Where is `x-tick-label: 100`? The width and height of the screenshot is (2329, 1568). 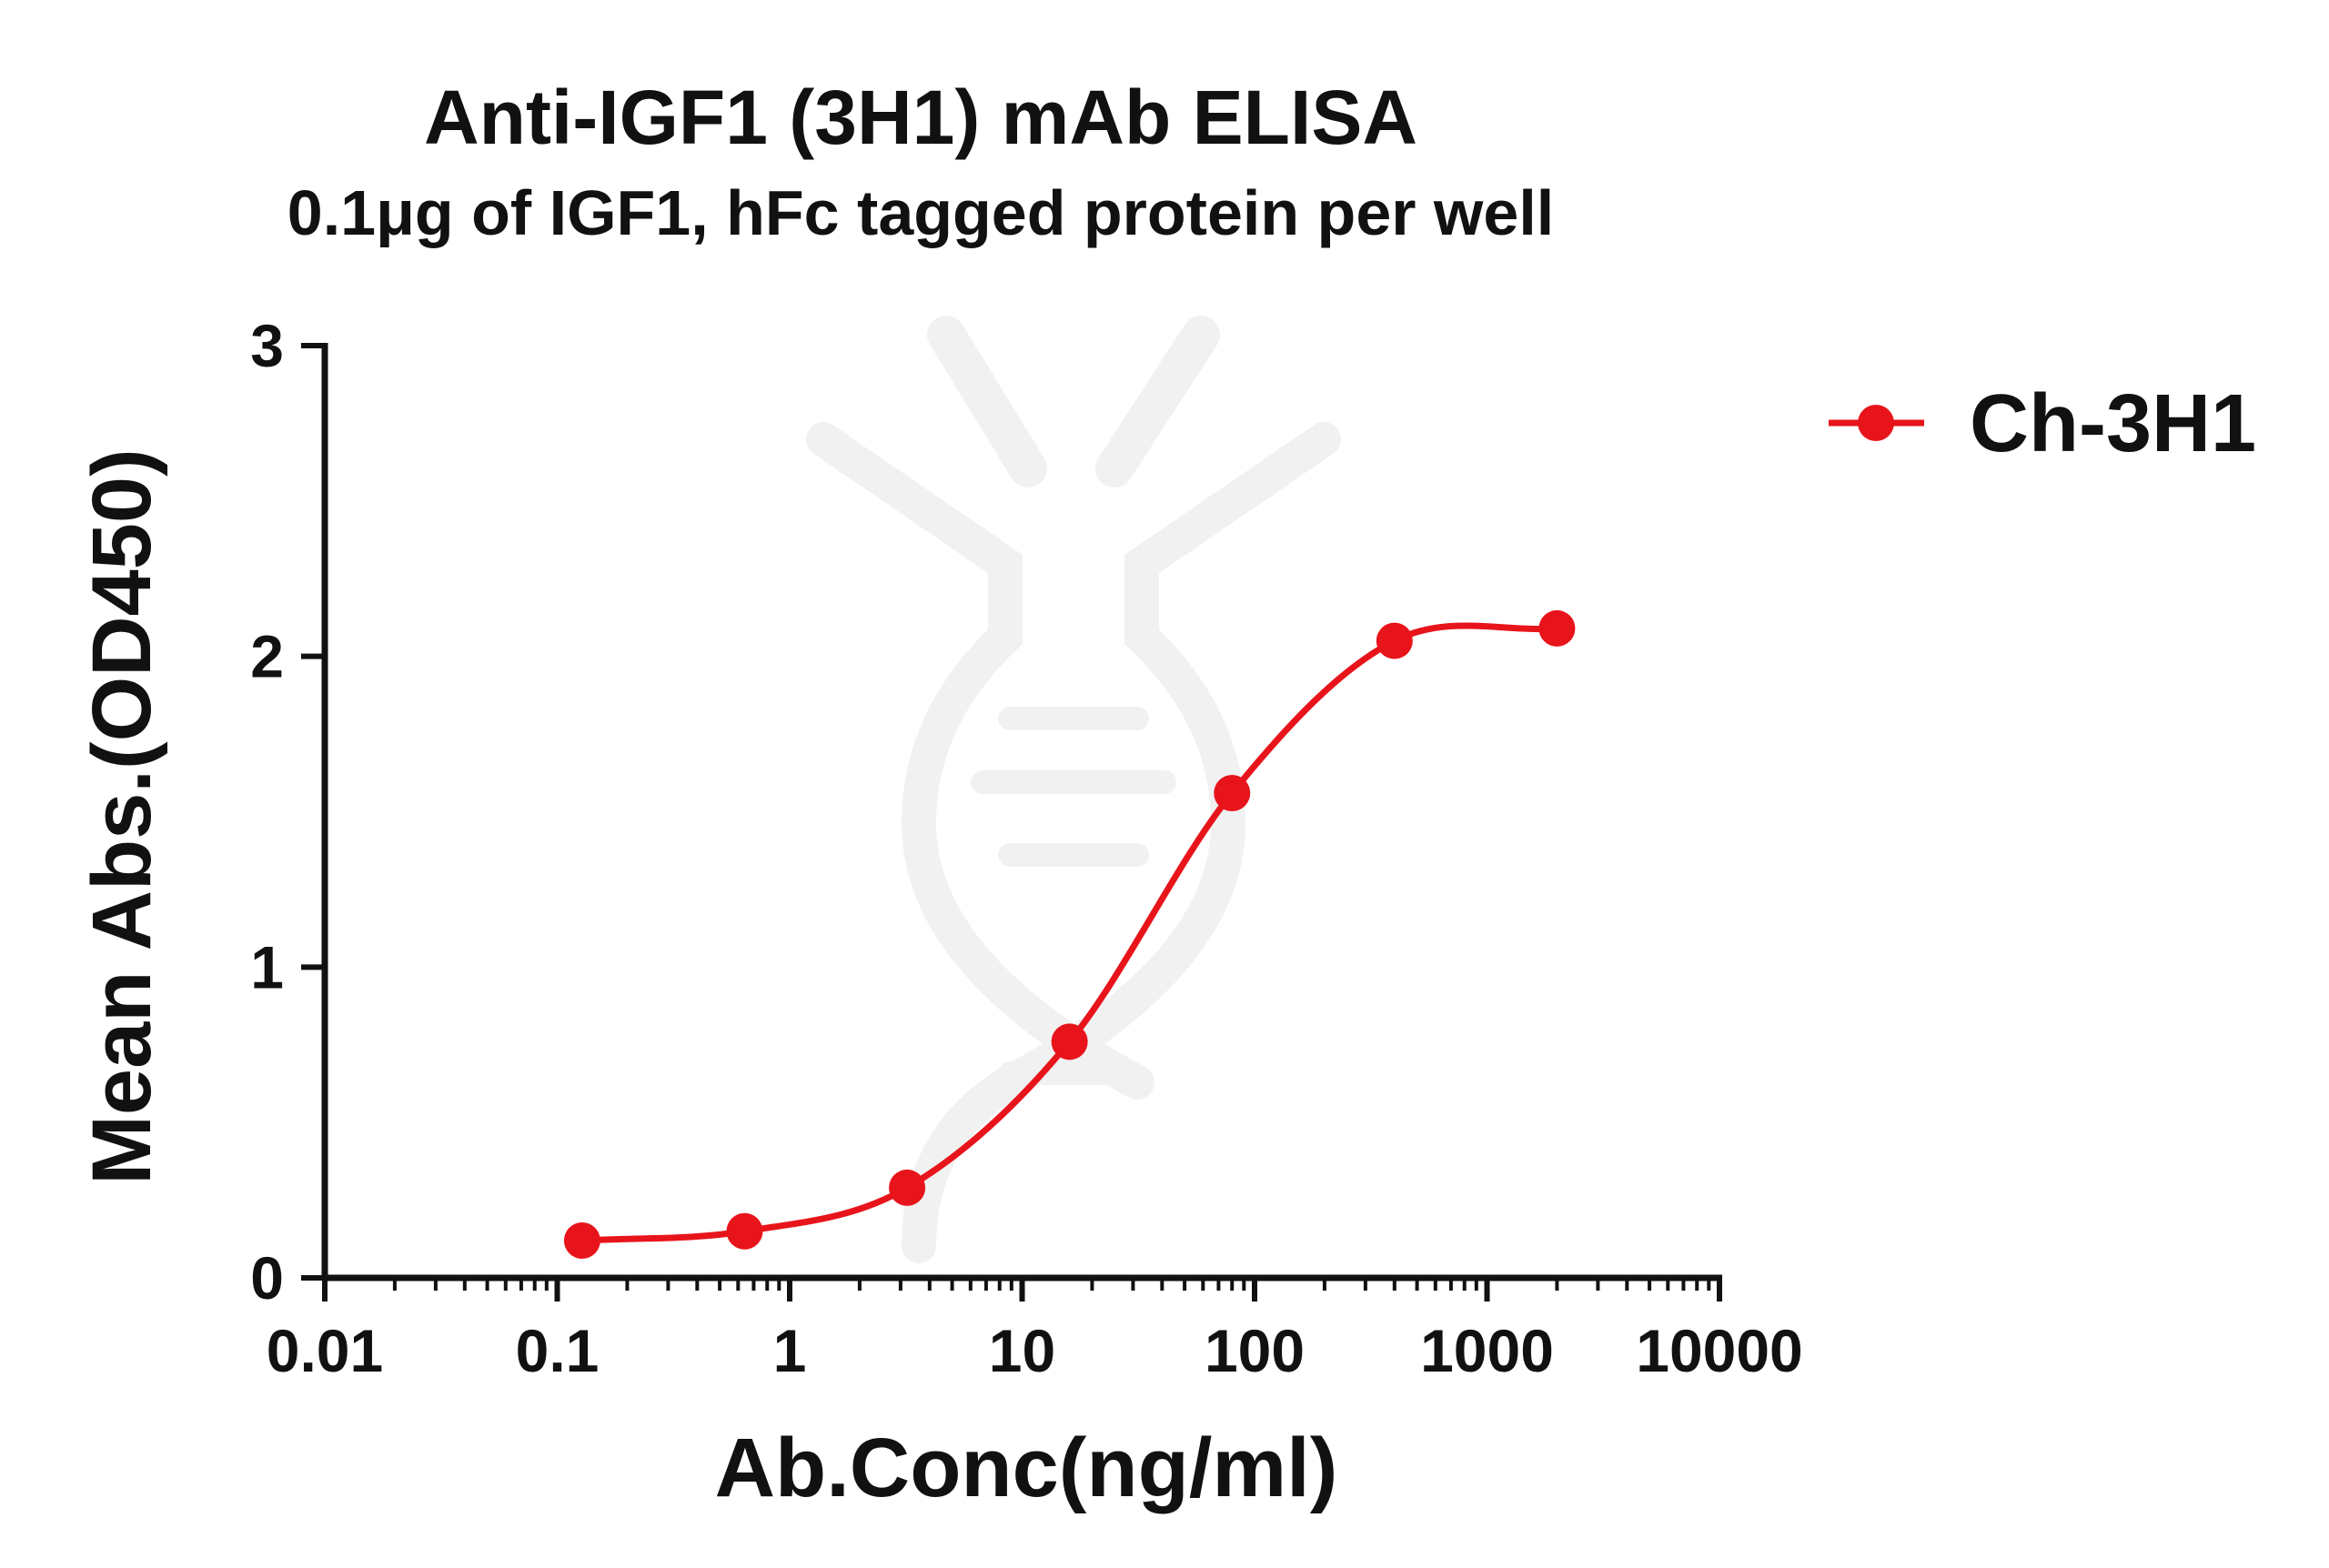 x-tick-label: 100 is located at coordinates (1255, 1350).